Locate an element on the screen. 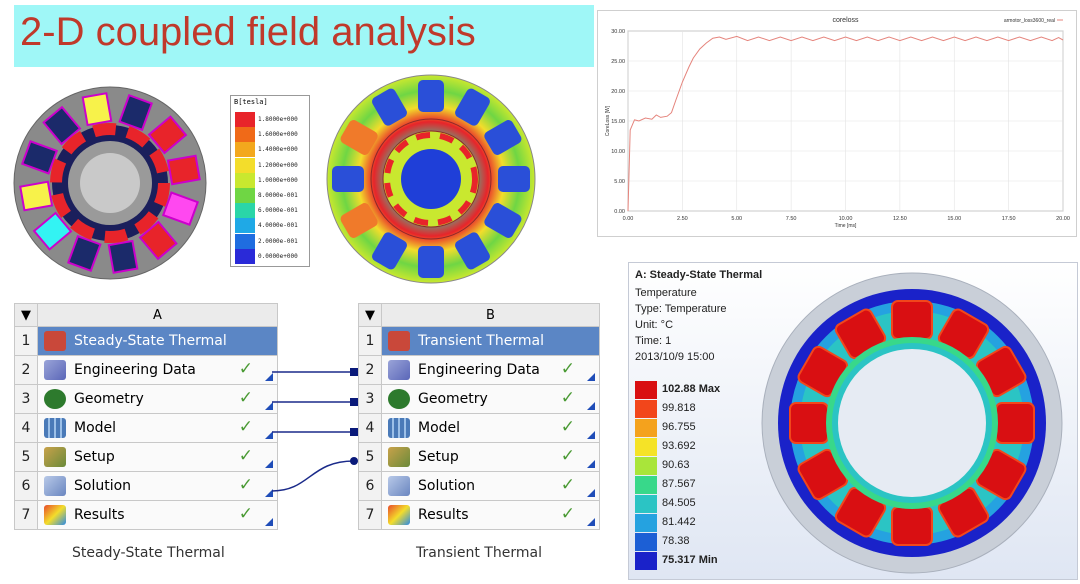  x-axis-label: Time [ms] is located at coordinates (846, 226).